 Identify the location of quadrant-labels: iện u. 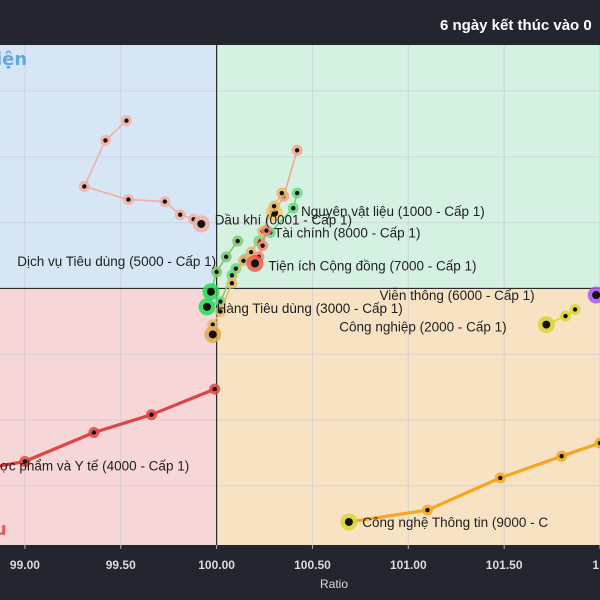
(13, 294).